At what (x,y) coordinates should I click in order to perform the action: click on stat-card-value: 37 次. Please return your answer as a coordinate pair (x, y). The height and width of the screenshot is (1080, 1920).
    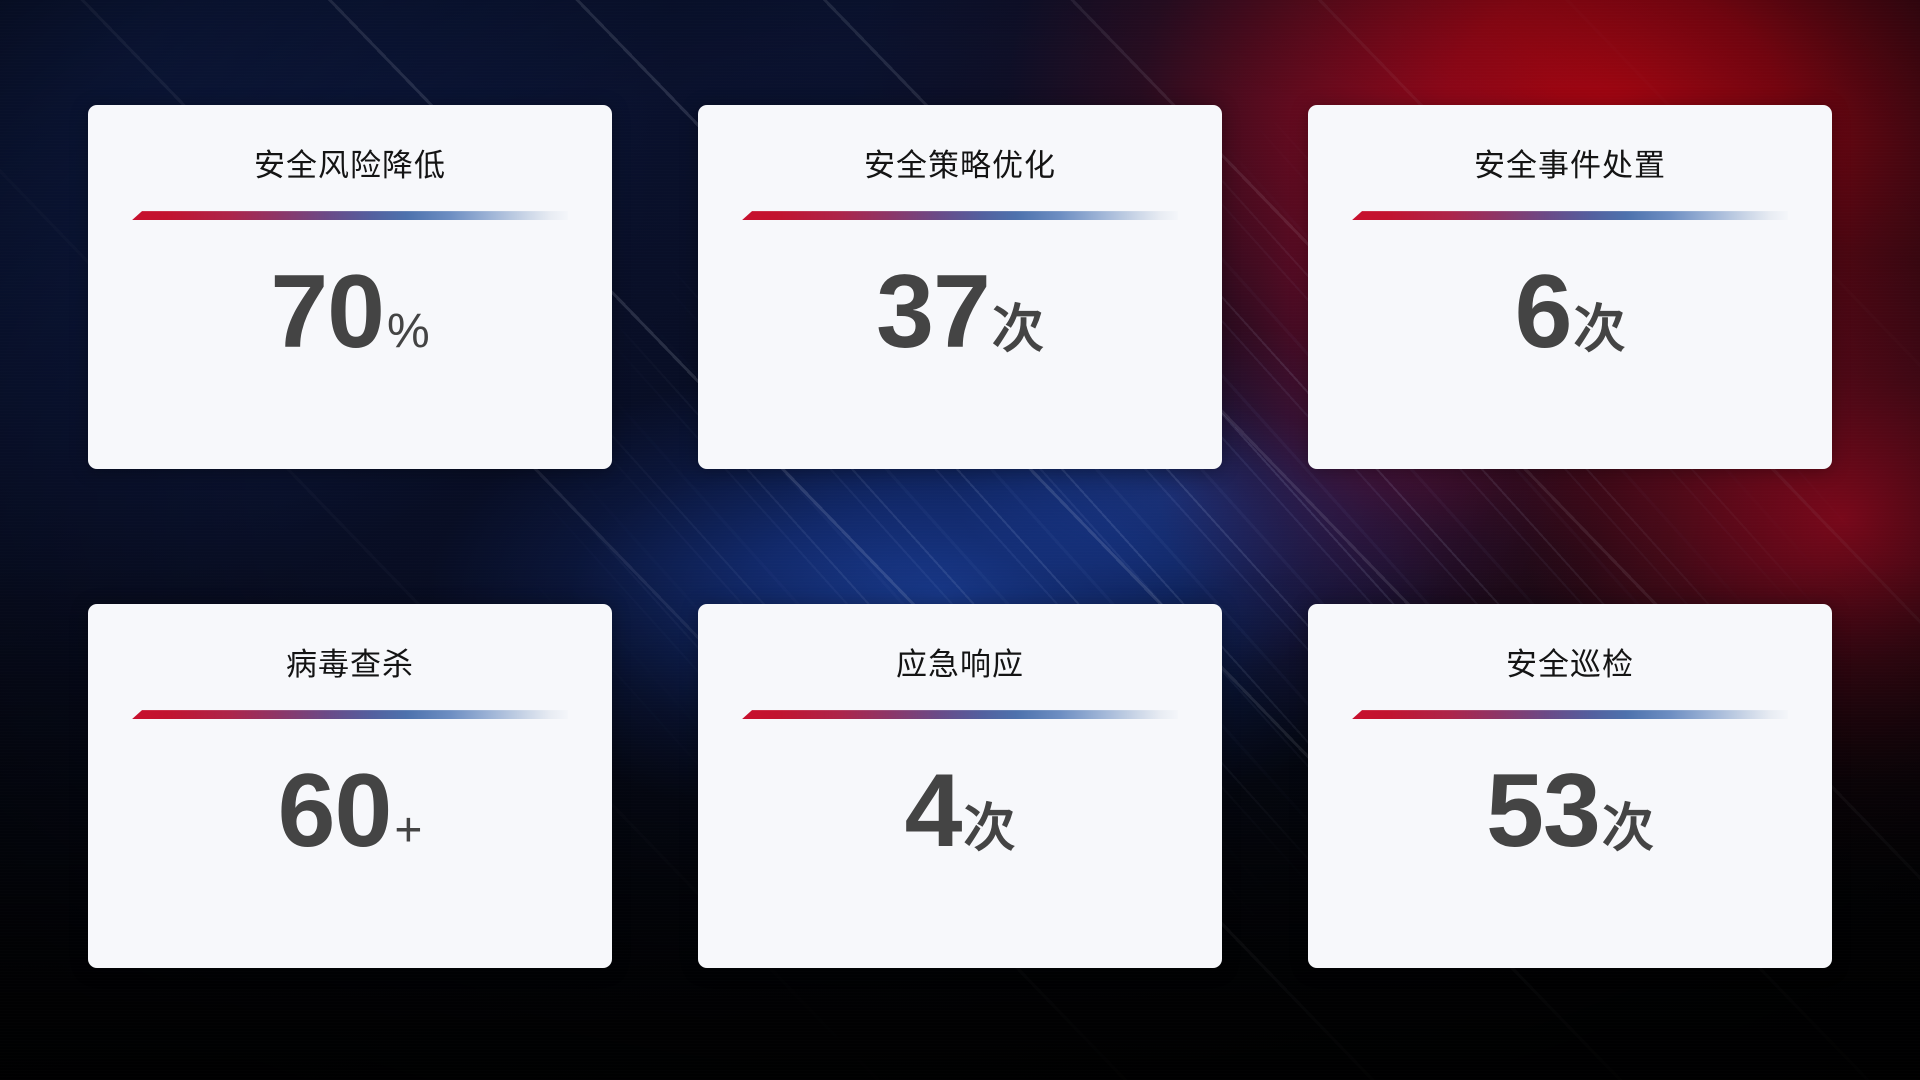
    Looking at the image, I should click on (960, 312).